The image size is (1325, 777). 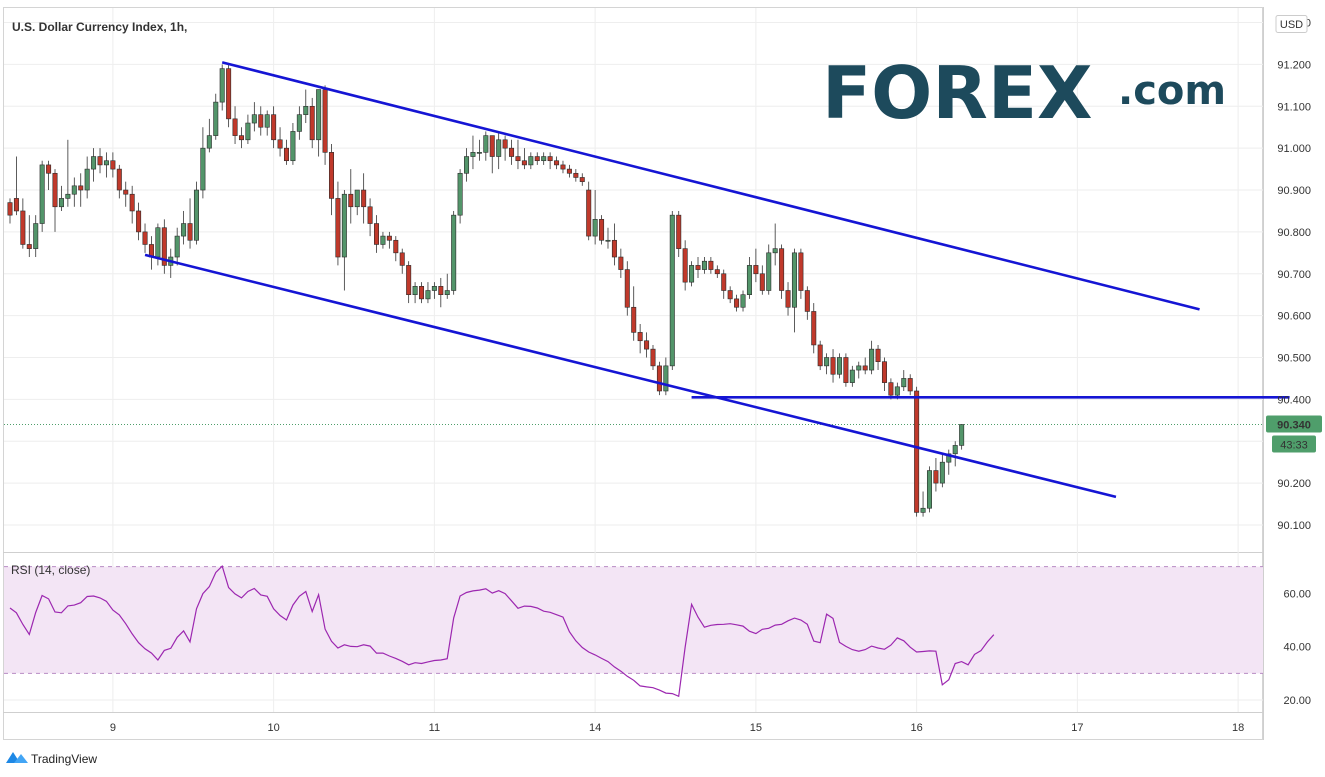 I want to click on rsi-axis-ticks: 60.00 40.00 20.00, so click(x=1297, y=647).